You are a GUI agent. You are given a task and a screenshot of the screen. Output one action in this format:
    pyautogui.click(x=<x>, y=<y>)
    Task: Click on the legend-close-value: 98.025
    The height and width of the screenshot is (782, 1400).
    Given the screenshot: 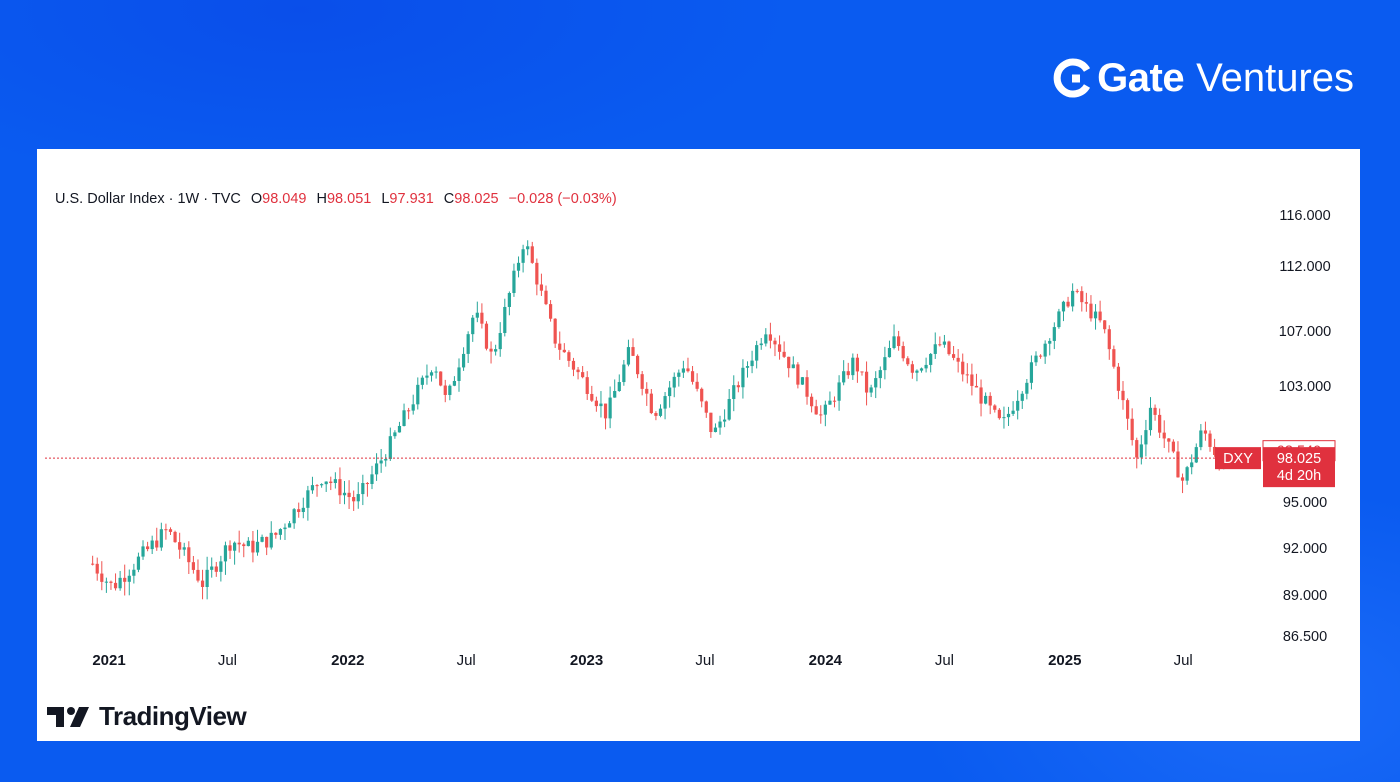 What is the action you would take?
    pyautogui.click(x=476, y=199)
    